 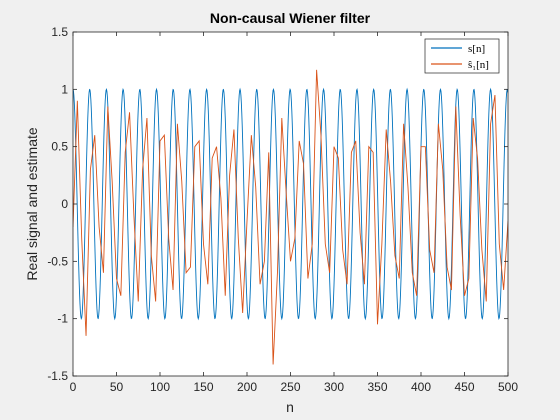 What do you see at coordinates (290, 18) in the screenshot?
I see `chart-title: Non-causal Wiener filter` at bounding box center [290, 18].